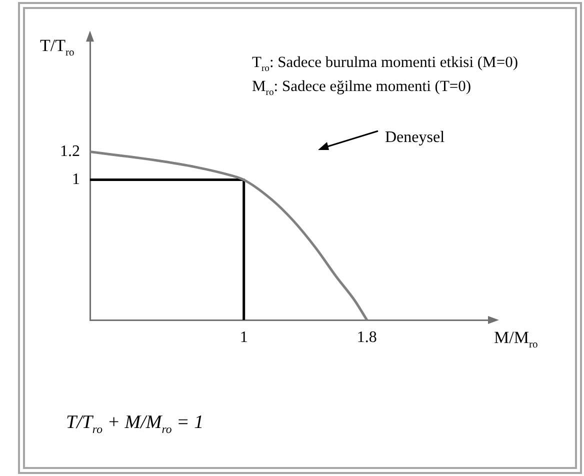 The image size is (584, 476). What do you see at coordinates (385, 64) in the screenshot?
I see `annotation: T$_{ro}$: Sadece burulma momenti etkisi (M=0)` at bounding box center [385, 64].